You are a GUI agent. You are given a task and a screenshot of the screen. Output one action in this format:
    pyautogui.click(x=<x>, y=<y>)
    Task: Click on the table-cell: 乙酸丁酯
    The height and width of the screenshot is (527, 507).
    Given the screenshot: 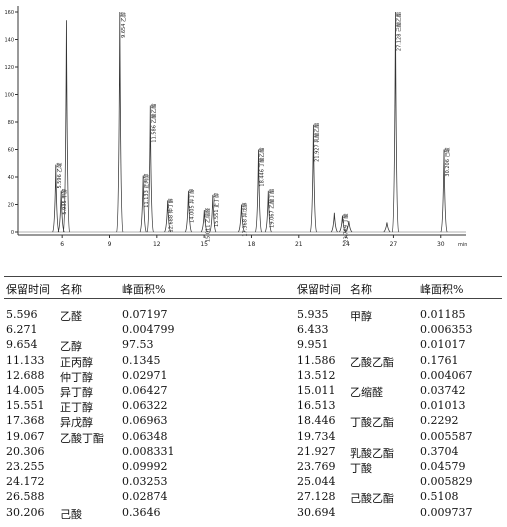 What is the action you would take?
    pyautogui.click(x=82, y=438)
    